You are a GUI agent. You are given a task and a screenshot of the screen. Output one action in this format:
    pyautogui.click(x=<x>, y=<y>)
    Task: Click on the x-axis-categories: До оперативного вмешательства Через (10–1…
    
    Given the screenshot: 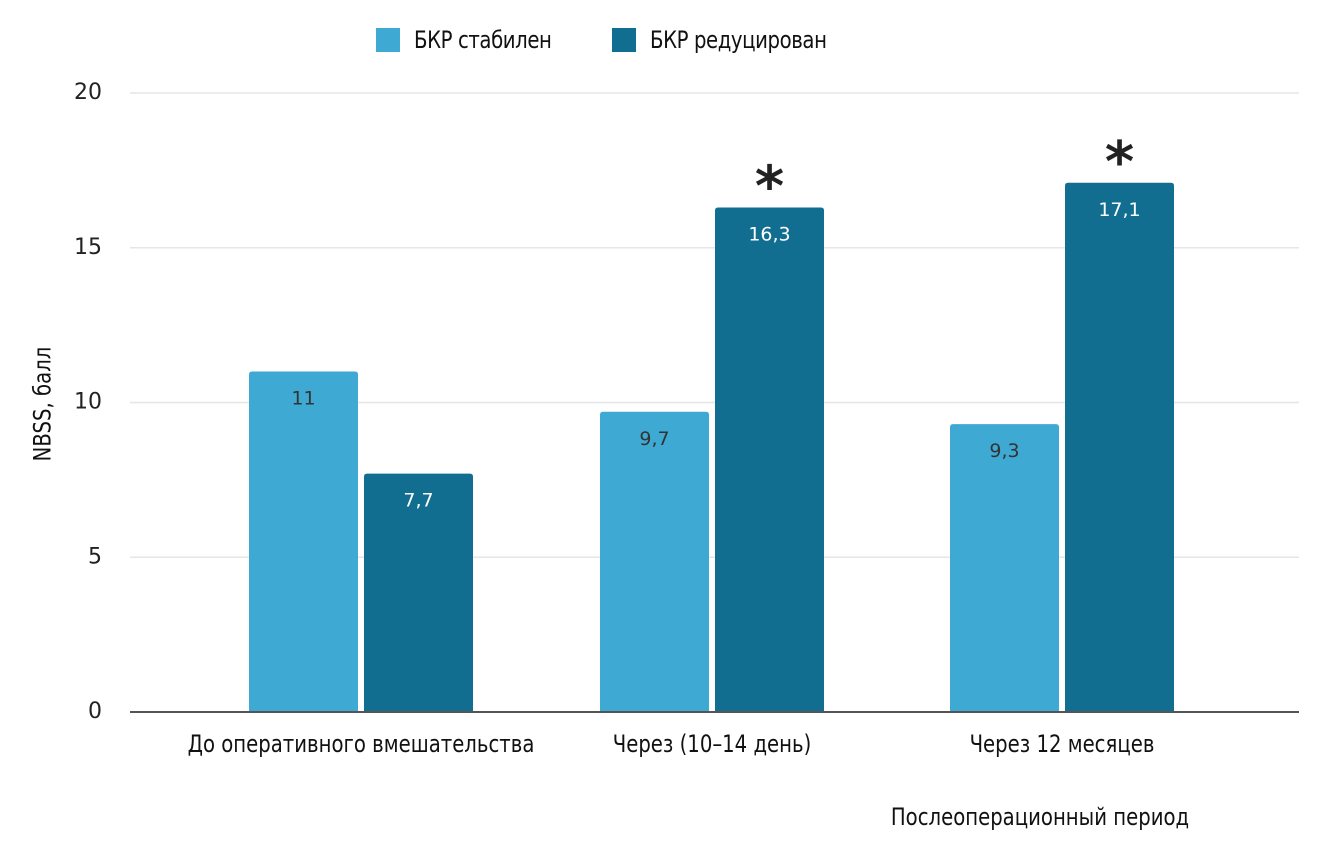 What is the action you would take?
    pyautogui.click(x=671, y=744)
    